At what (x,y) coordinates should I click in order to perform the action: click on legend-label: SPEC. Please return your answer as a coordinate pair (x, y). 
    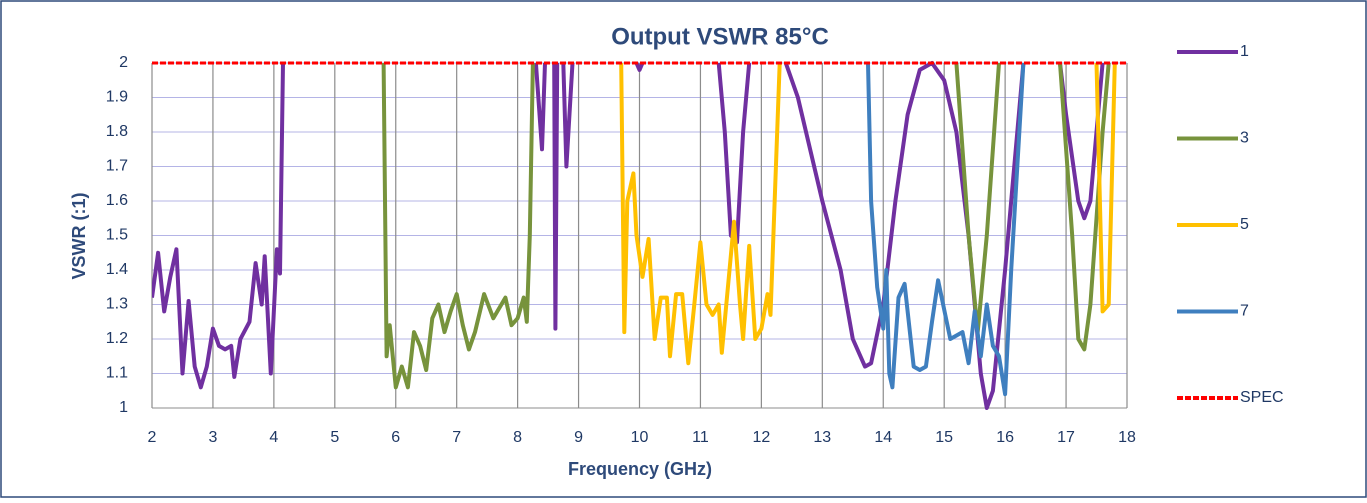
    Looking at the image, I should click on (1262, 397).